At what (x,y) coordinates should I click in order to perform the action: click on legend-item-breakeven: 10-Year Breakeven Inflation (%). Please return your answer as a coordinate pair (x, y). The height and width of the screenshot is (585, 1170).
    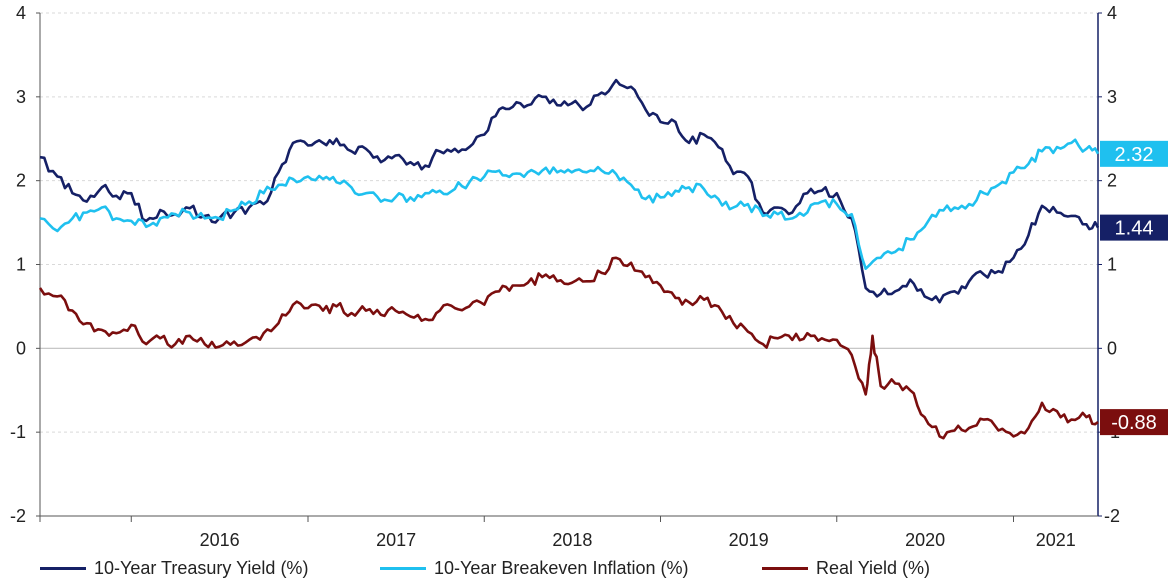
    Looking at the image, I should click on (534, 568).